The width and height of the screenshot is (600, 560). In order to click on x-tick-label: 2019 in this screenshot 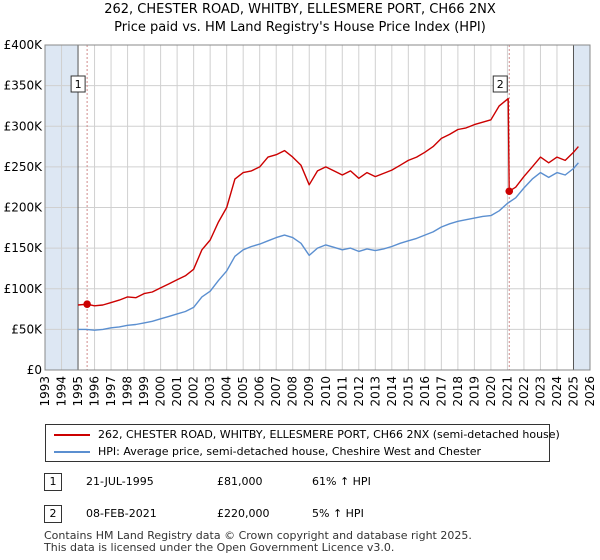, I will do `click(474, 391)`.